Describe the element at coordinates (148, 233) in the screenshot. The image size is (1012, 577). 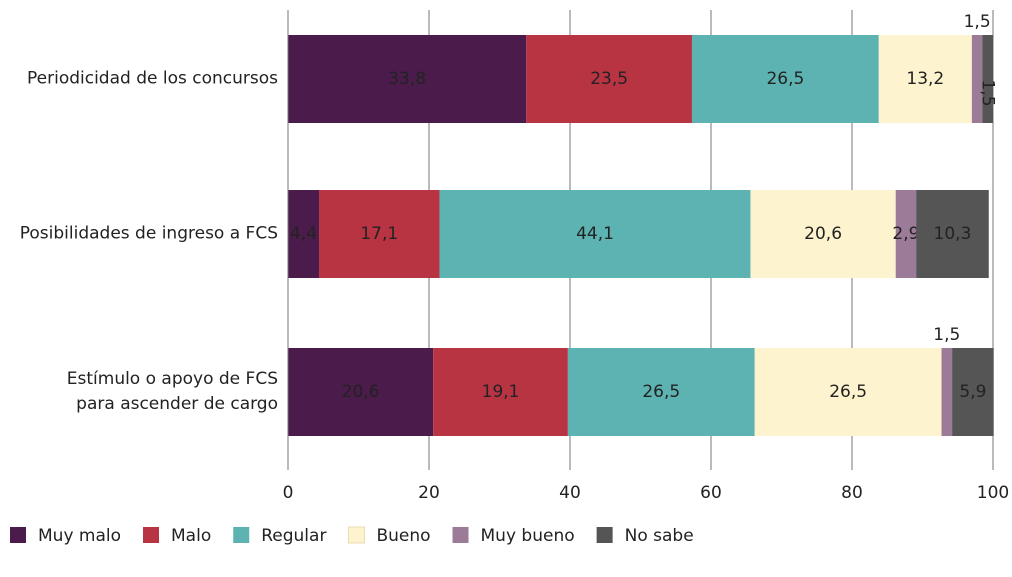
I see `category-label: Posibilidades de ingreso a FCS` at that location.